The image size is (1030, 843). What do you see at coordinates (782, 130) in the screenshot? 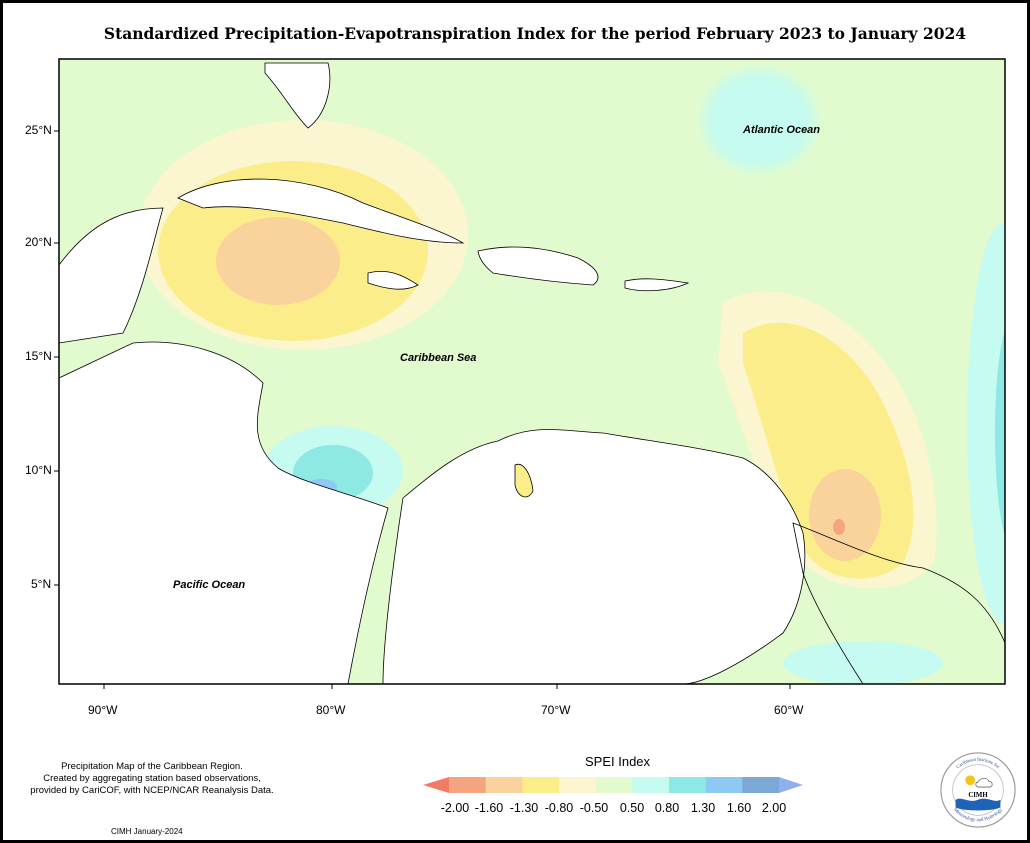
I see `atlantic-ocean-label: Atlantic Ocean` at bounding box center [782, 130].